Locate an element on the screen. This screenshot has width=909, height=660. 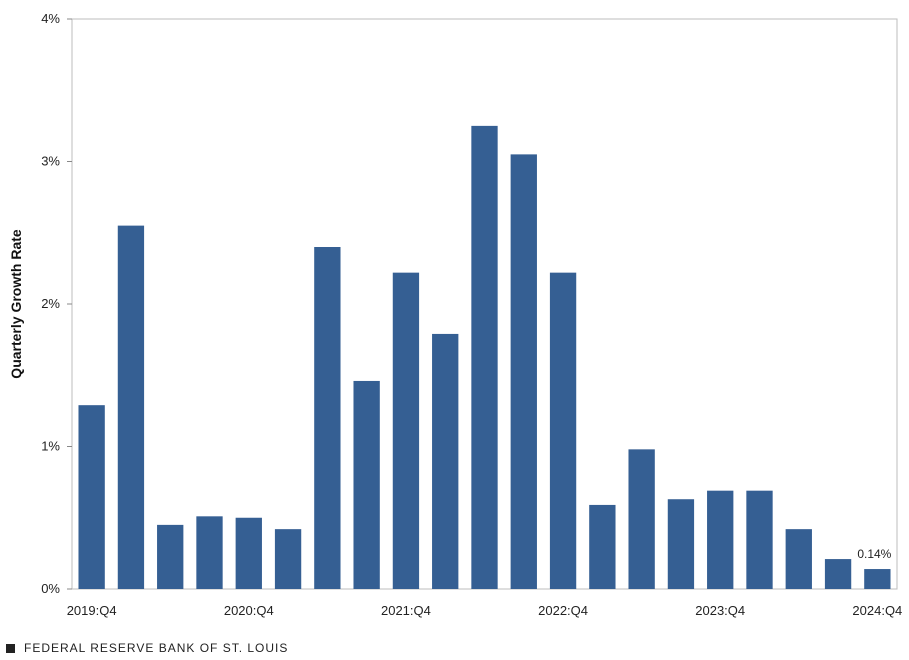
y-tick-label: 3% is located at coordinates (50, 161).